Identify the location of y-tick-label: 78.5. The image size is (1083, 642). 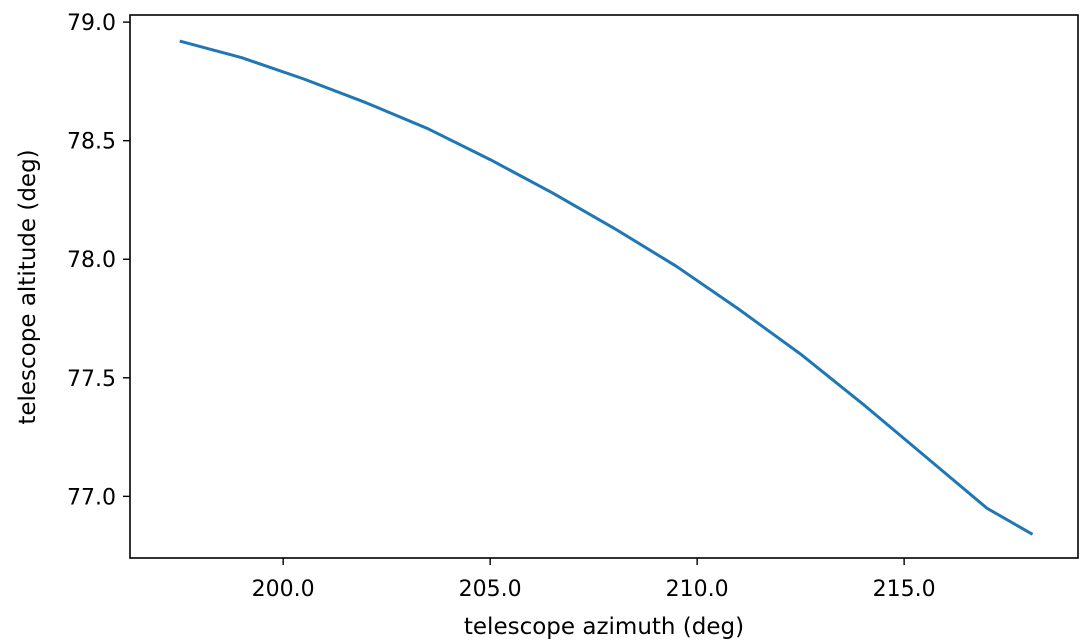
(91, 142).